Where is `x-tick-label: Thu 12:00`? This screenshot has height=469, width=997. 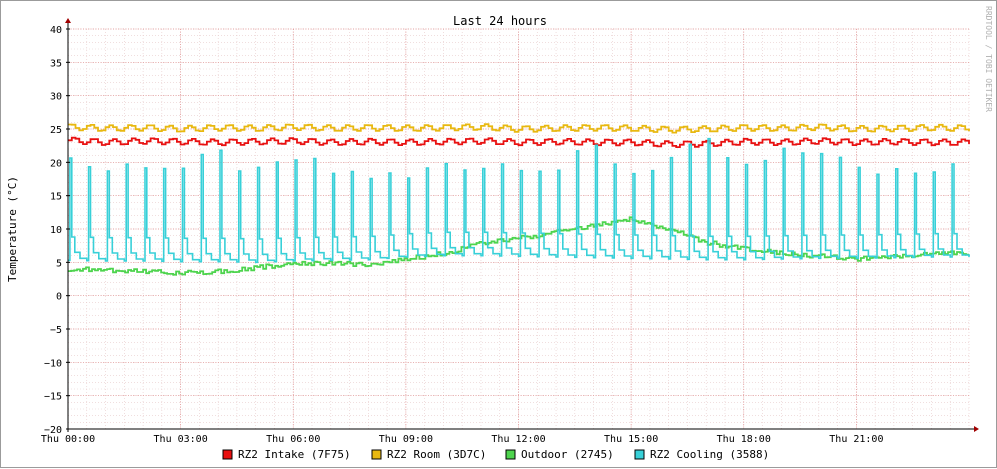 x-tick-label: Thu 12:00 is located at coordinates (518, 439).